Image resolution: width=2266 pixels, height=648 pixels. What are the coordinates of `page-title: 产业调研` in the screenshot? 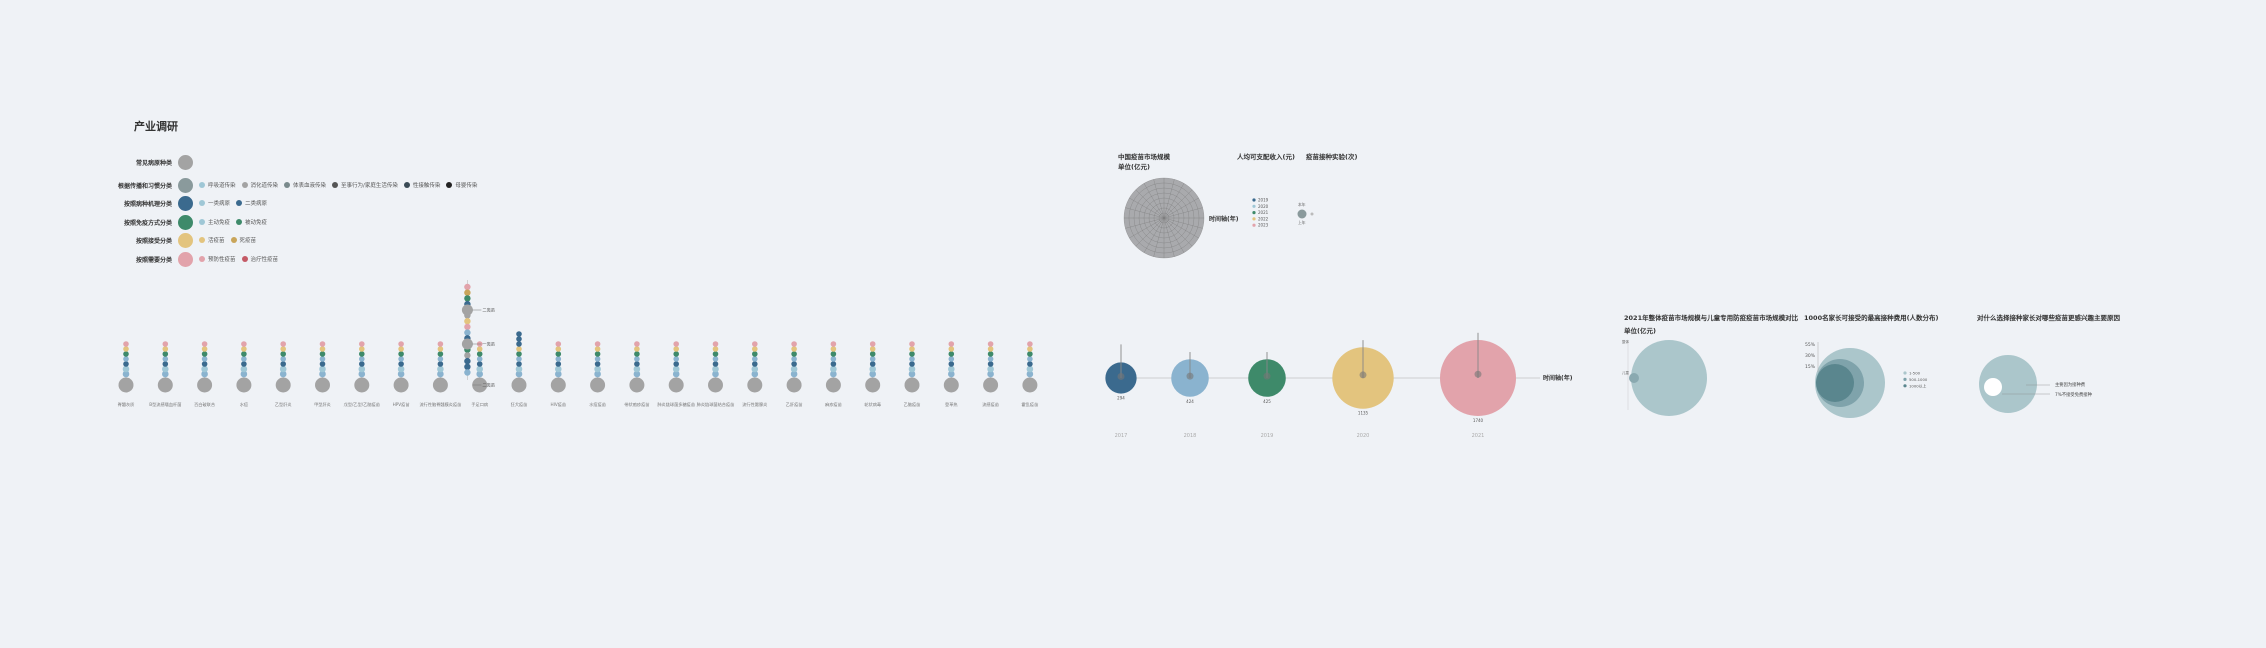 It's located at (156, 126).